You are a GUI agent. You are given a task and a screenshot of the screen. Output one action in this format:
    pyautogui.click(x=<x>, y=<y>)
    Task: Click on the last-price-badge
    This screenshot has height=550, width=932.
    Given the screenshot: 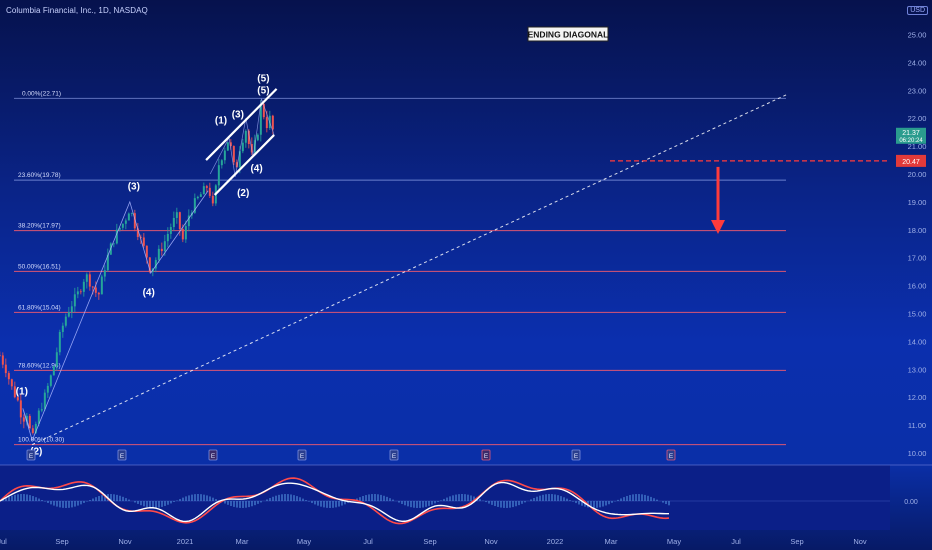 What is the action you would take?
    pyautogui.click(x=911, y=135)
    